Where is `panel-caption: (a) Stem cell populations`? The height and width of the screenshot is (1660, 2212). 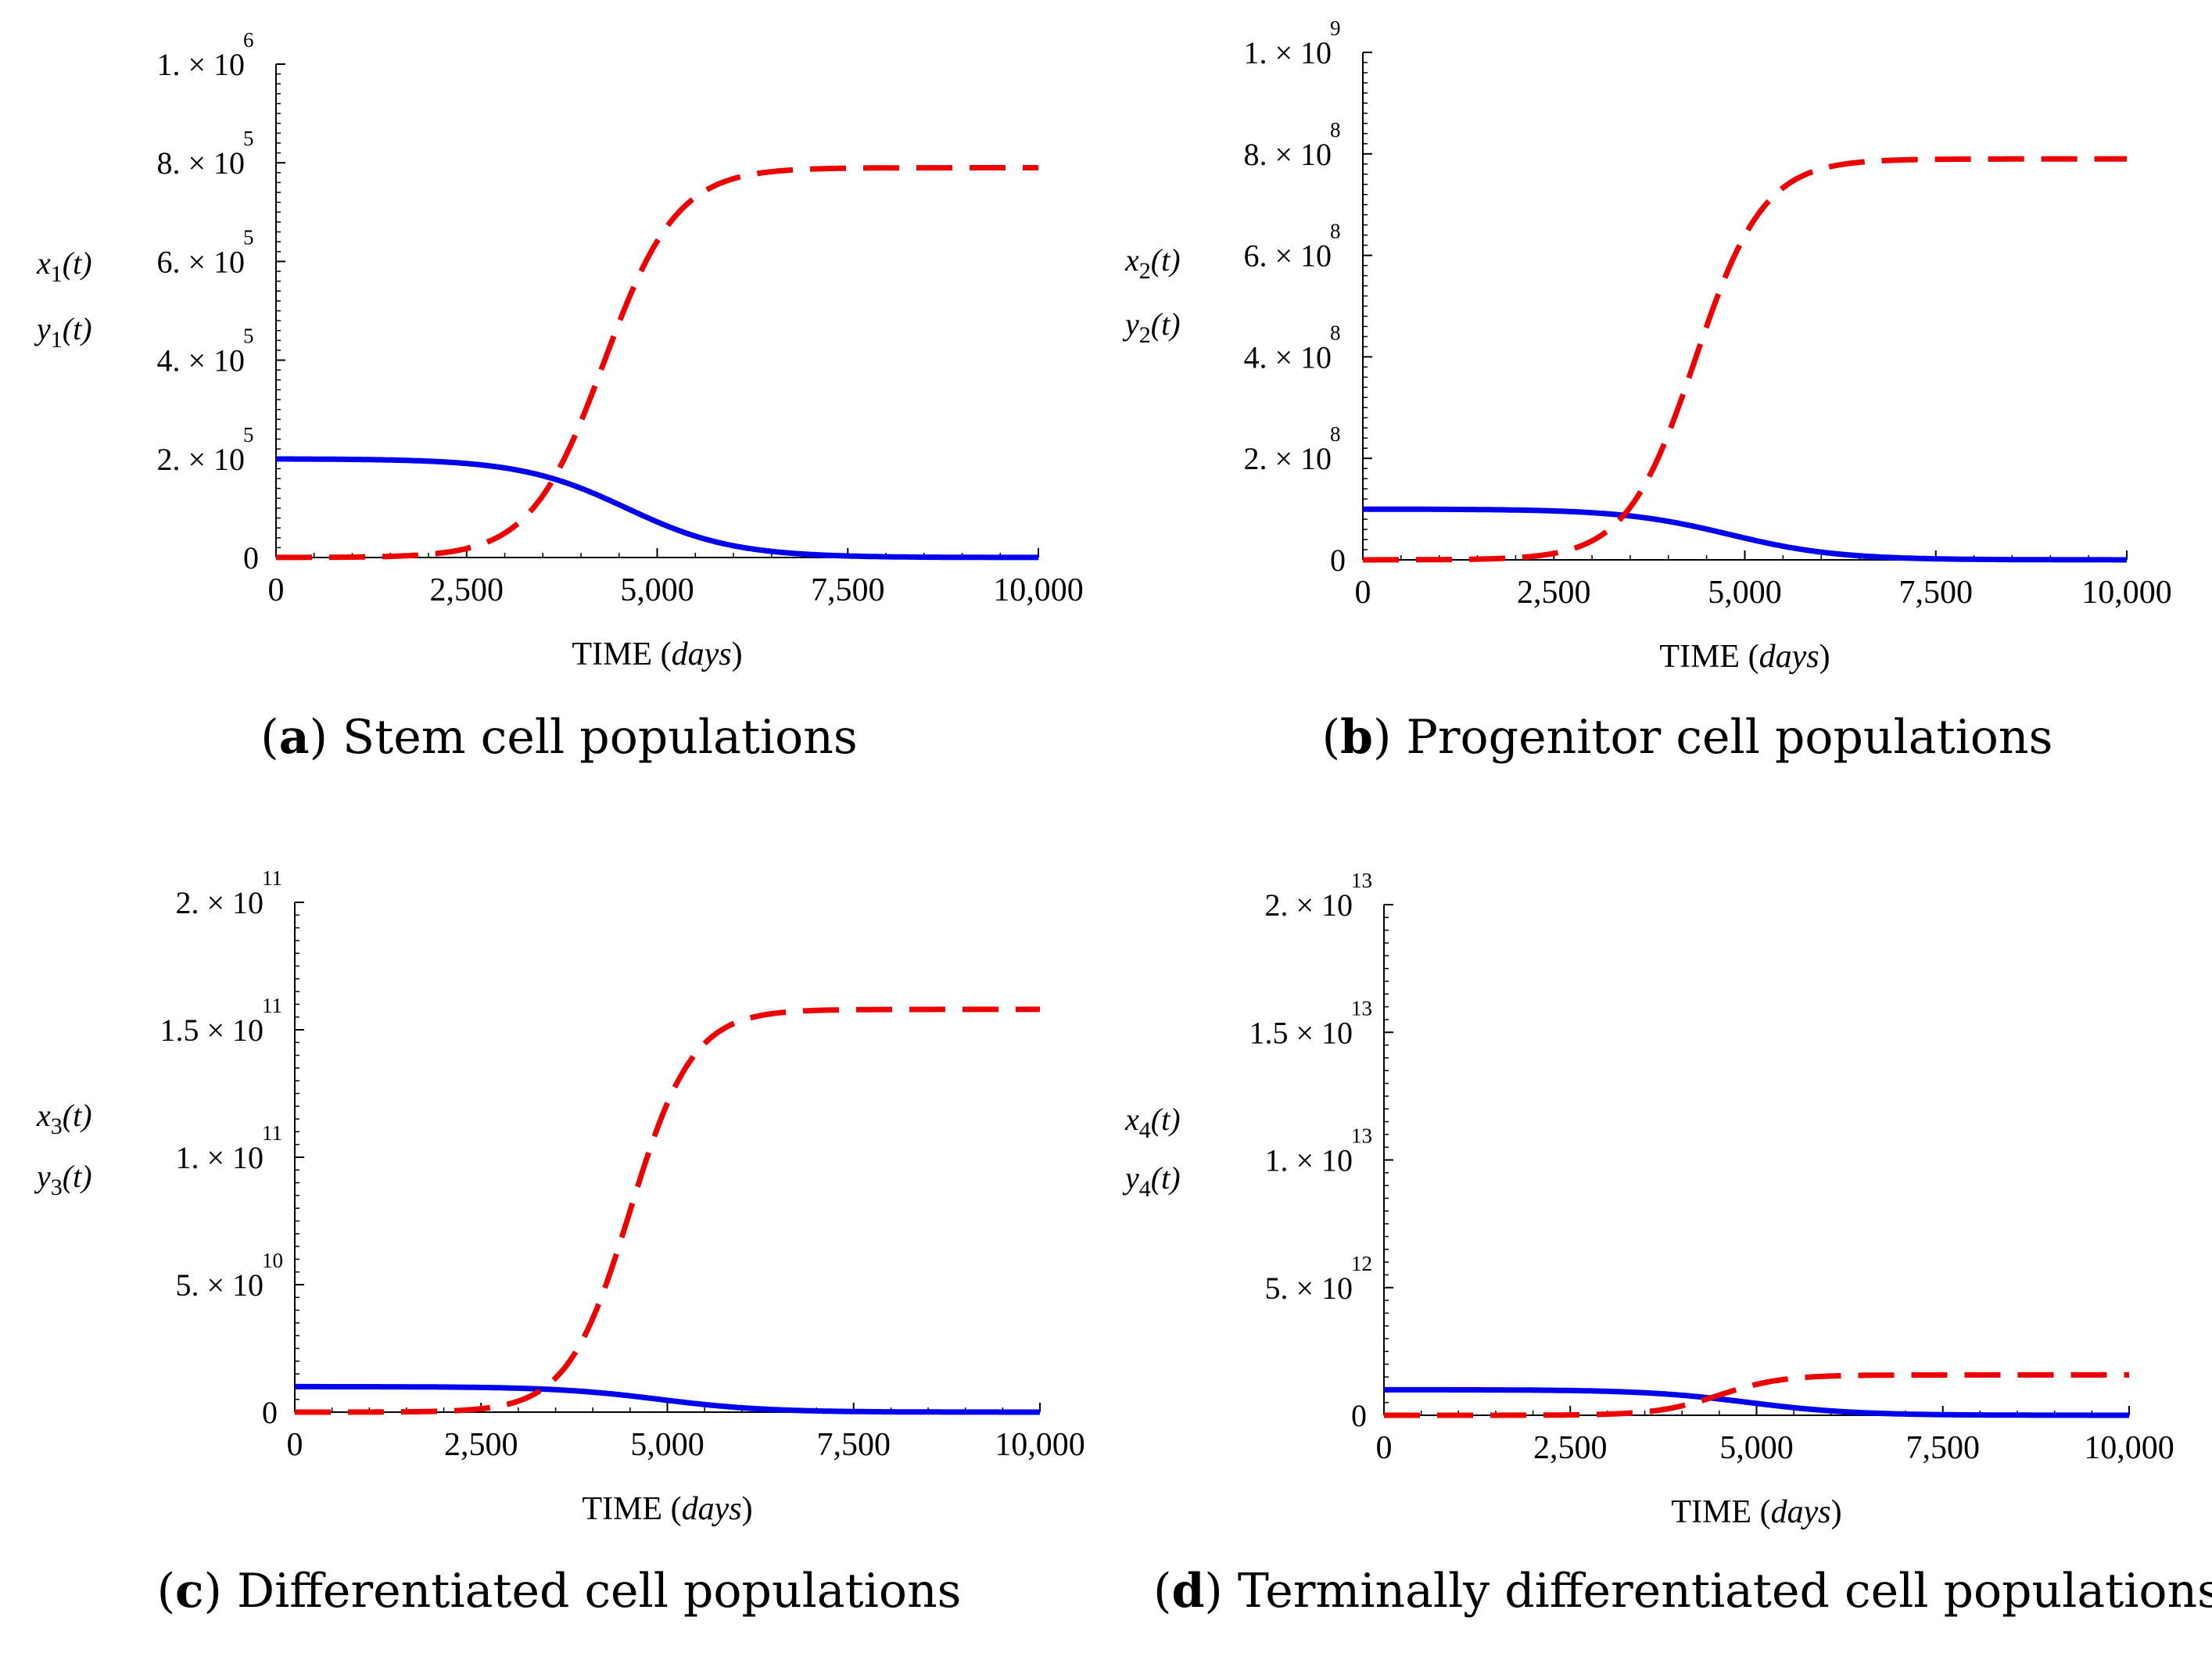 panel-caption: (a) Stem cell populations is located at coordinates (558, 738).